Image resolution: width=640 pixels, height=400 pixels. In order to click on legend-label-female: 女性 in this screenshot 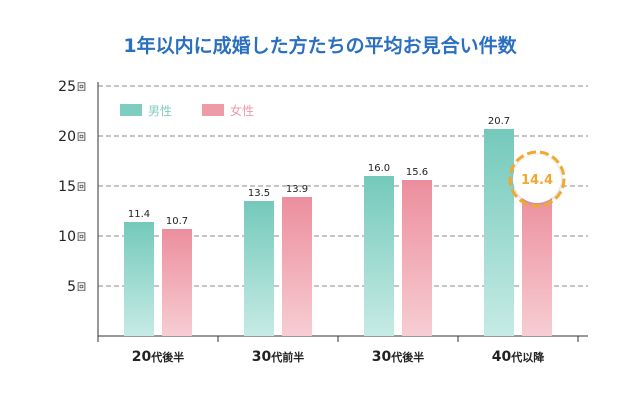, I will do `click(242, 110)`.